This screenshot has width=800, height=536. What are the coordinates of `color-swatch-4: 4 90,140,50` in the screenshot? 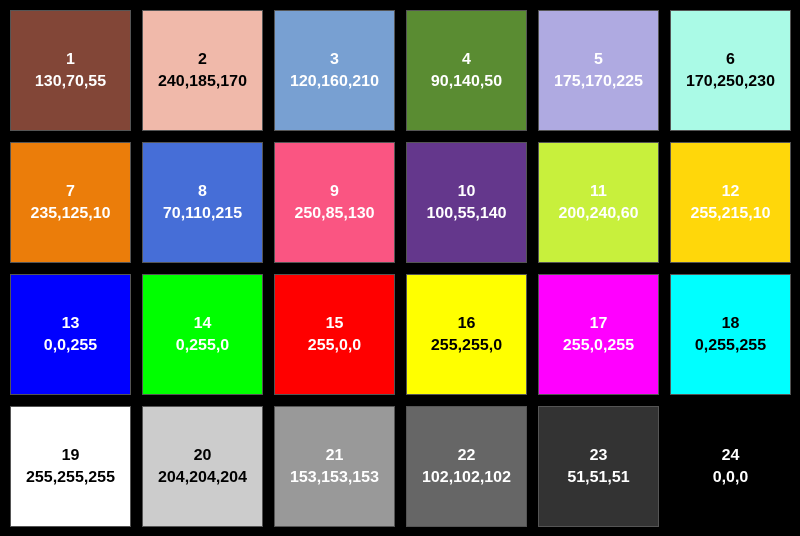 It's located at (466, 70).